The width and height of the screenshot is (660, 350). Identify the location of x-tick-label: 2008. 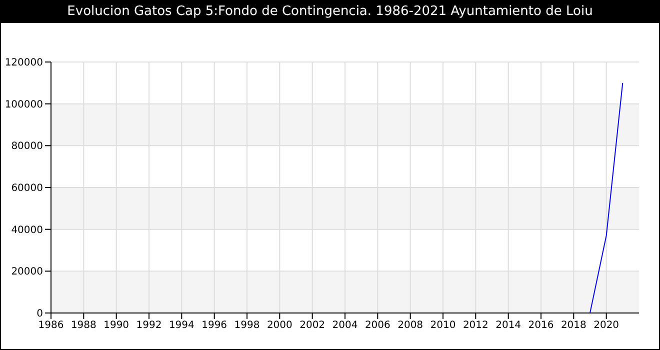
(411, 326).